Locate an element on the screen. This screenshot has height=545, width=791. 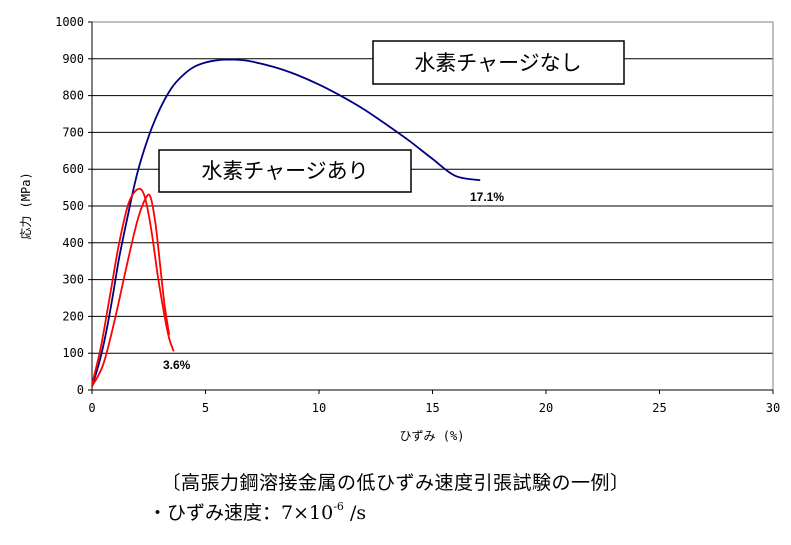
x-axis-title: ひずみ (%) is located at coordinates (432, 436).